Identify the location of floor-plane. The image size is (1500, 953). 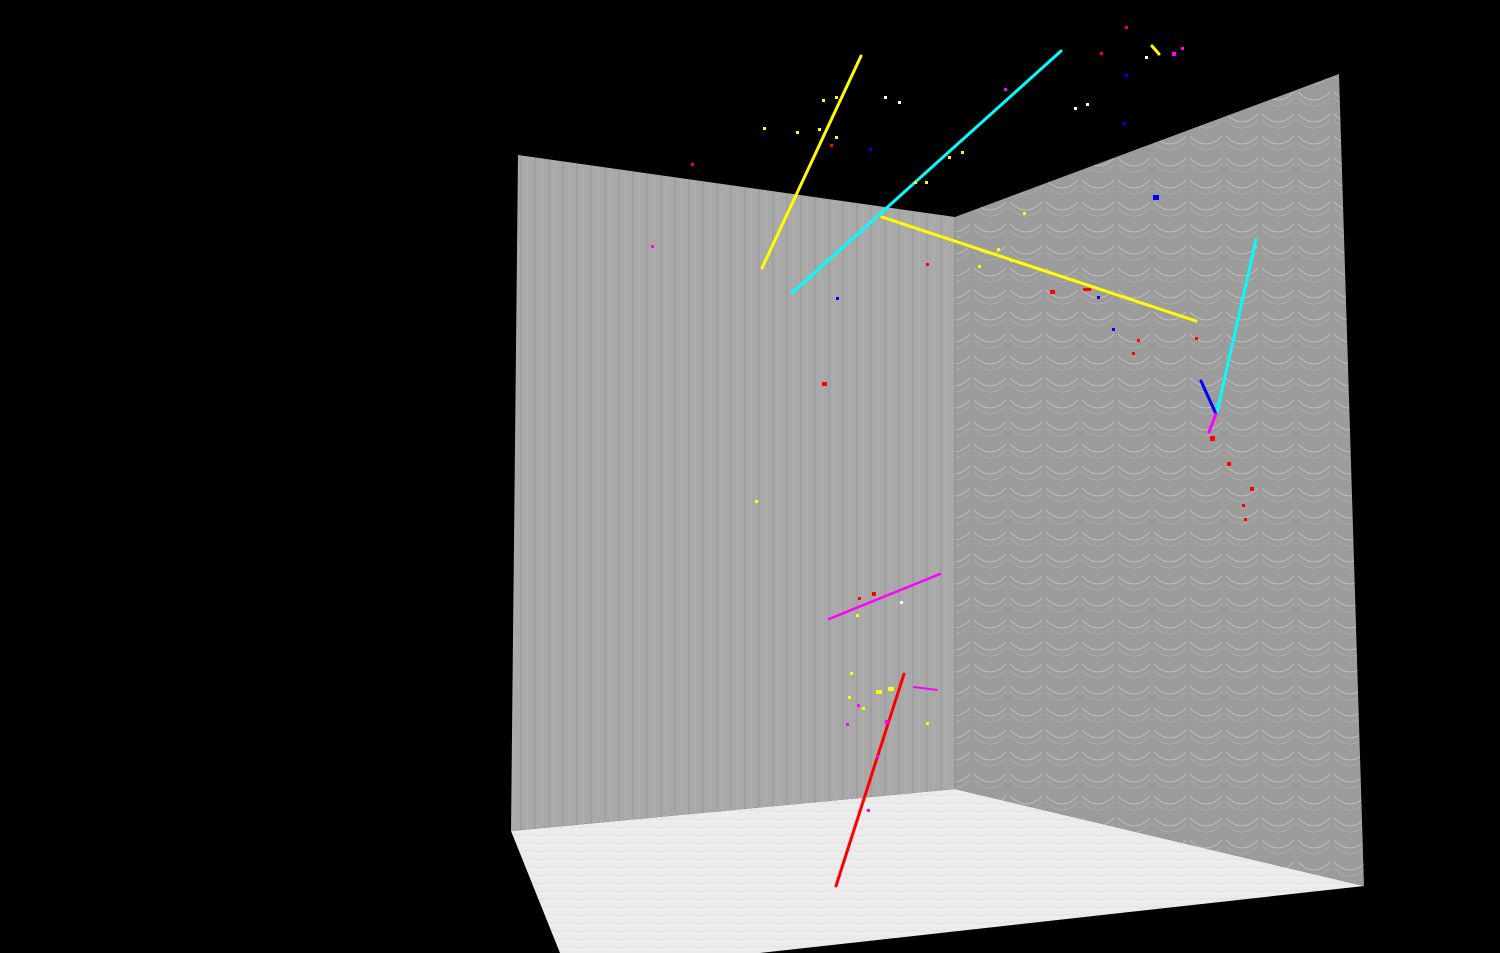
(937, 871).